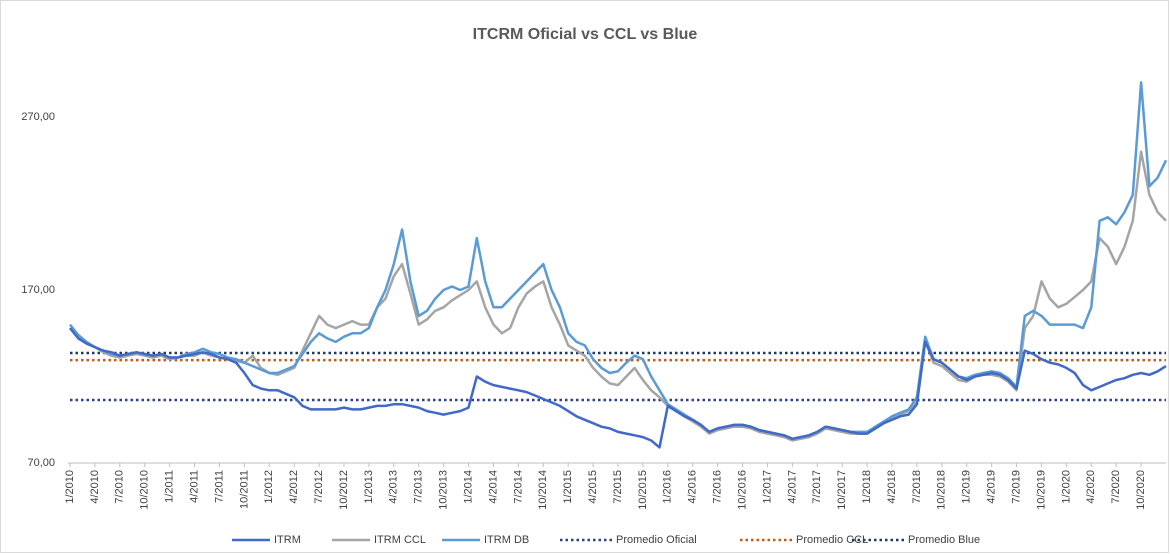 Image resolution: width=1170 pixels, height=554 pixels. I want to click on legend-label: Promedio CCL, so click(832, 540).